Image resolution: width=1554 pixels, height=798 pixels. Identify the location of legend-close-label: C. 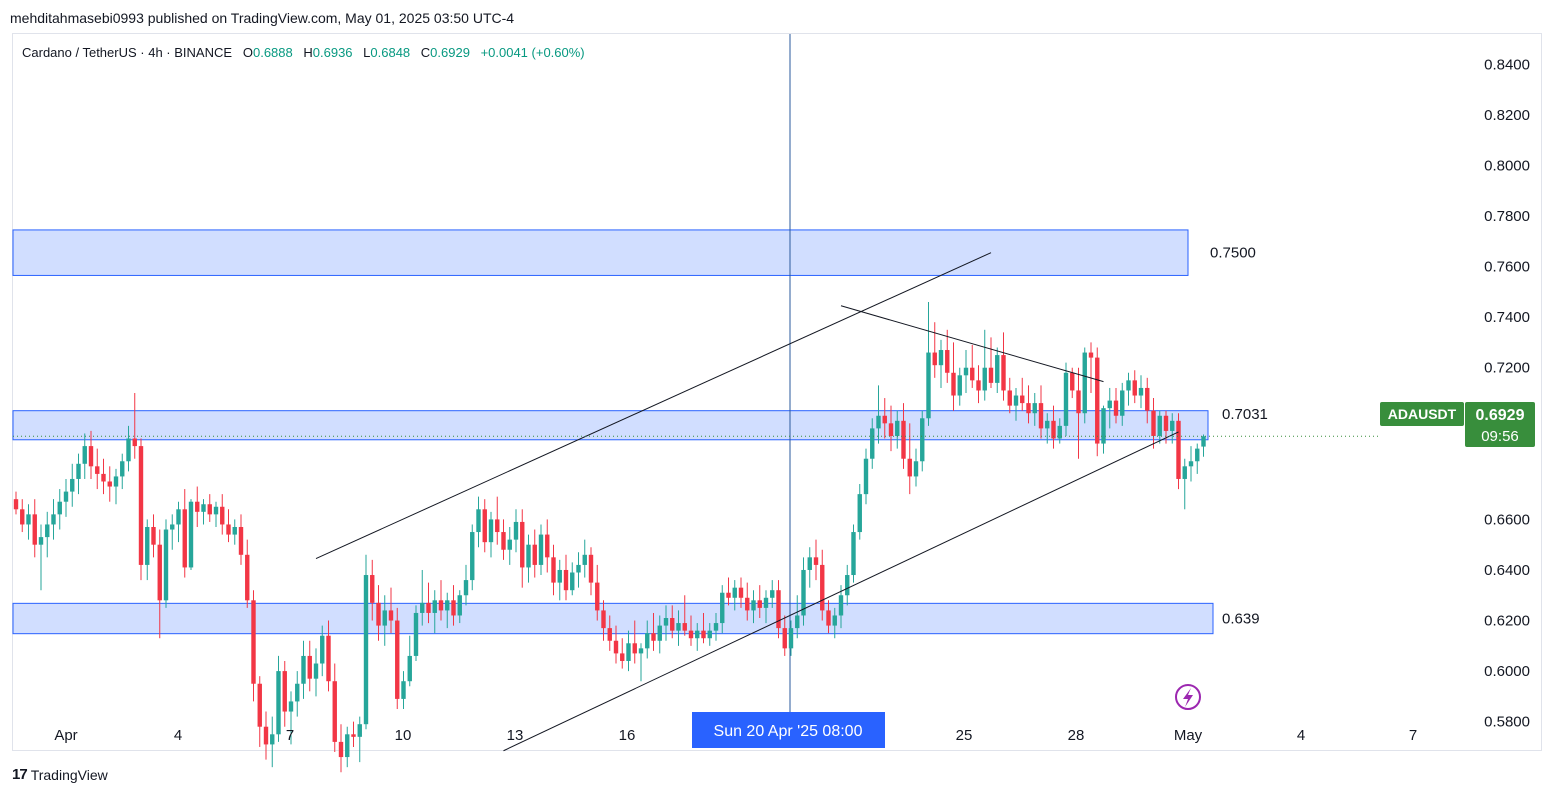
(425, 52).